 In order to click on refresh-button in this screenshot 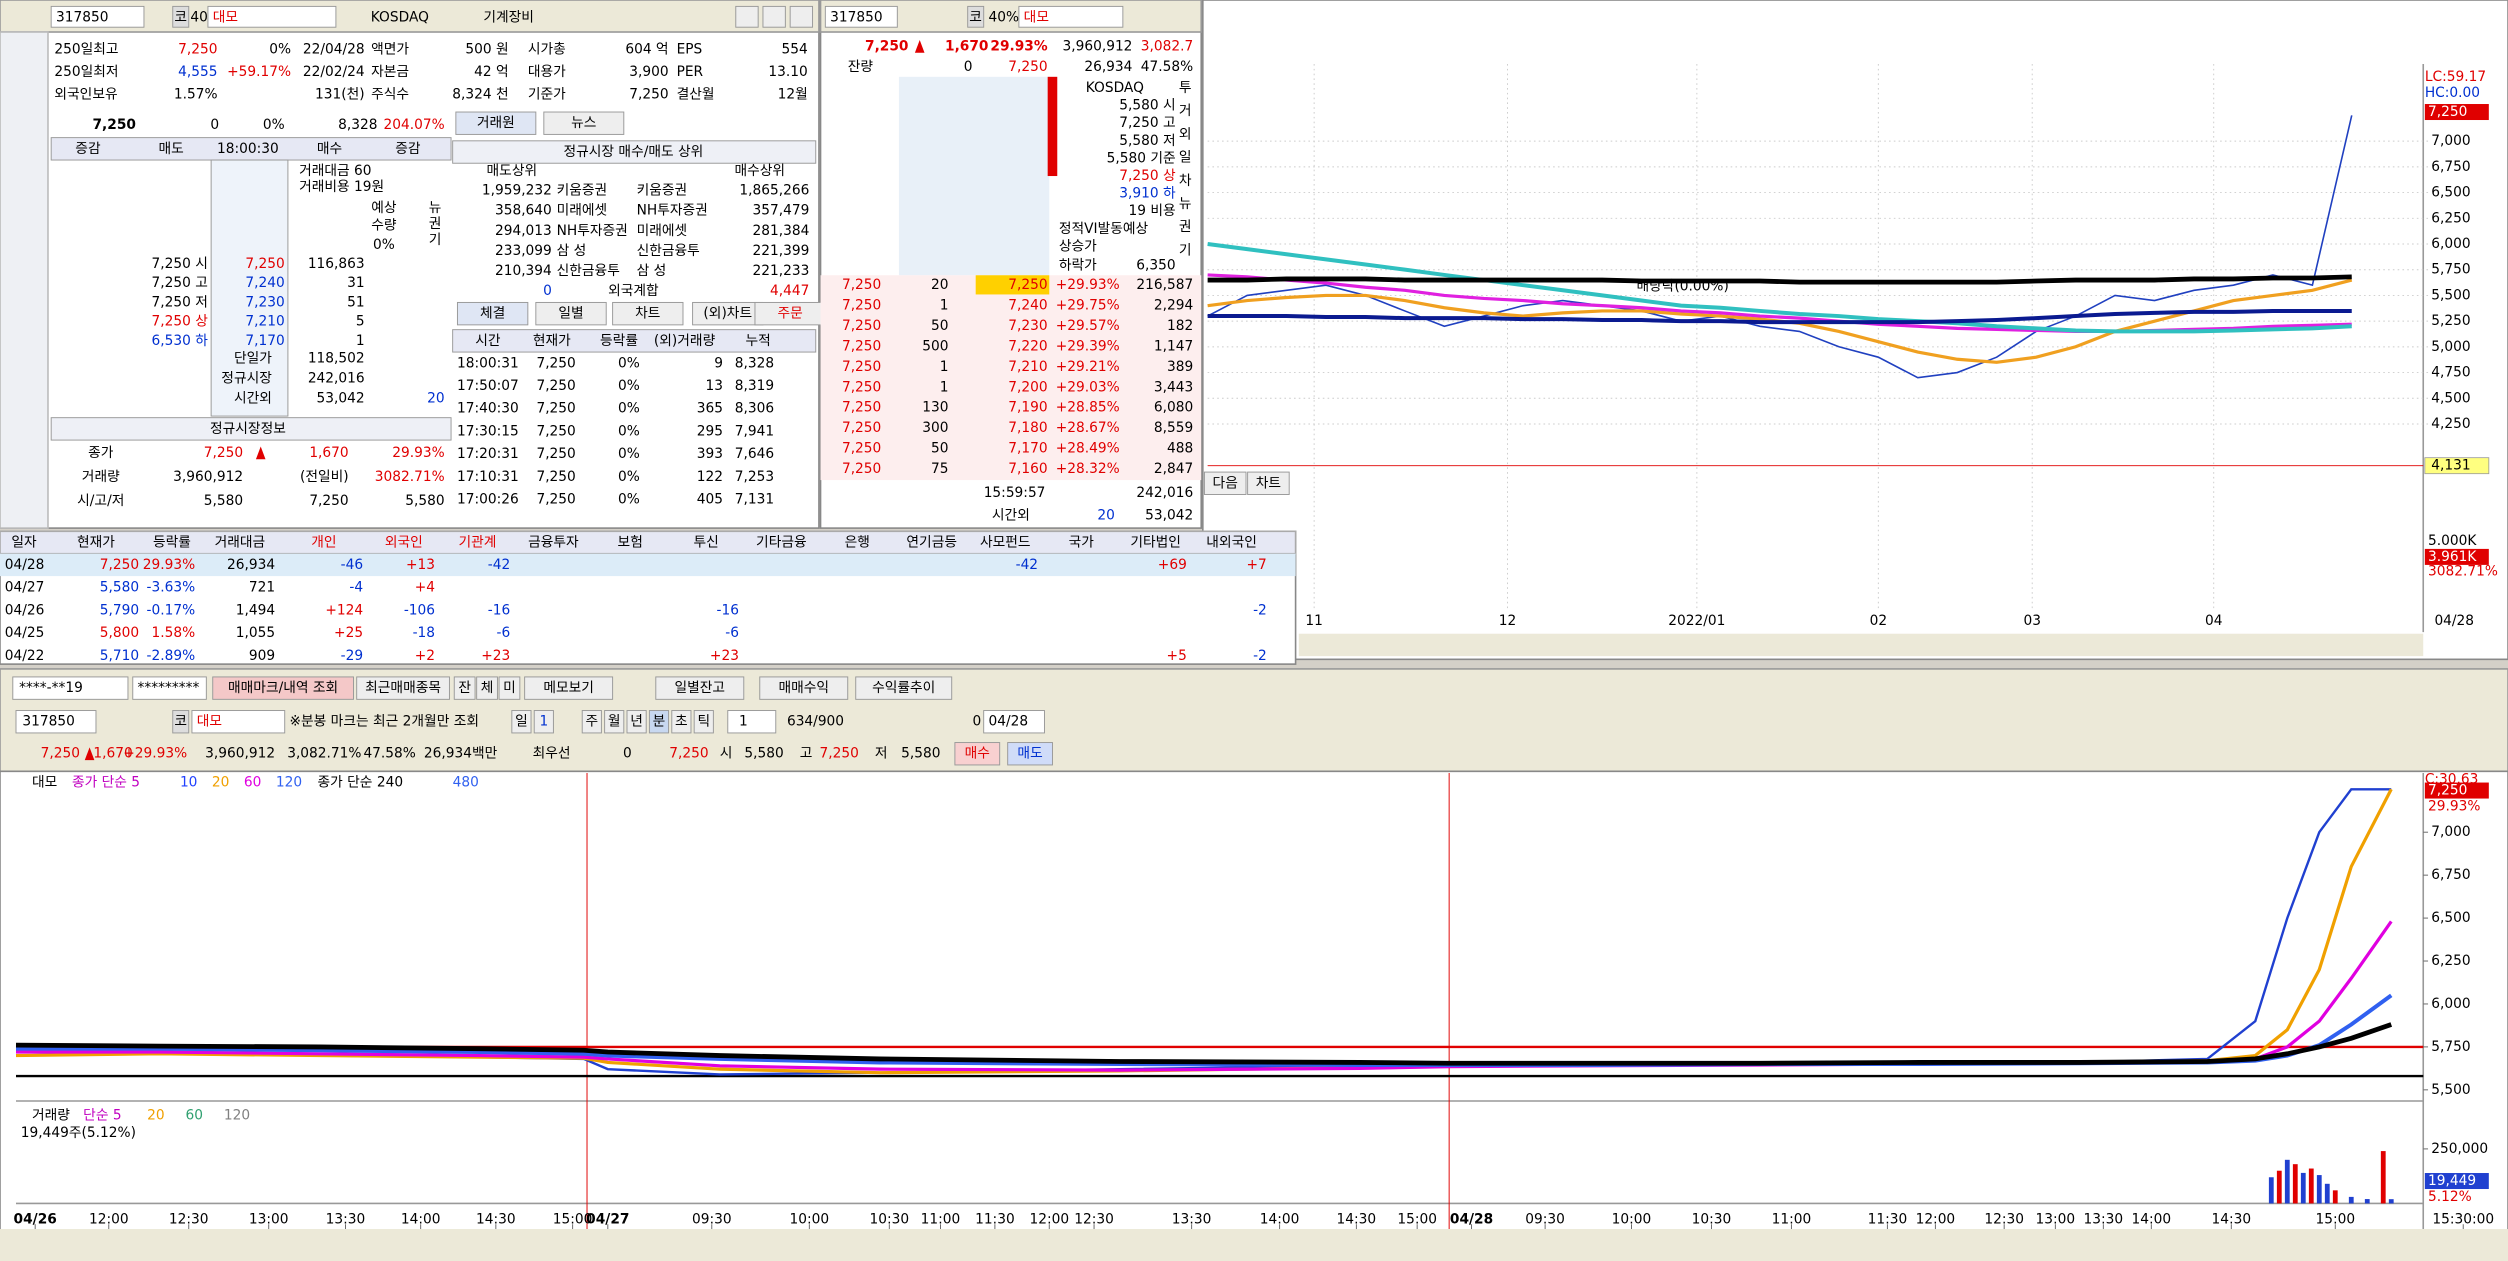, I will do `click(774, 16)`.